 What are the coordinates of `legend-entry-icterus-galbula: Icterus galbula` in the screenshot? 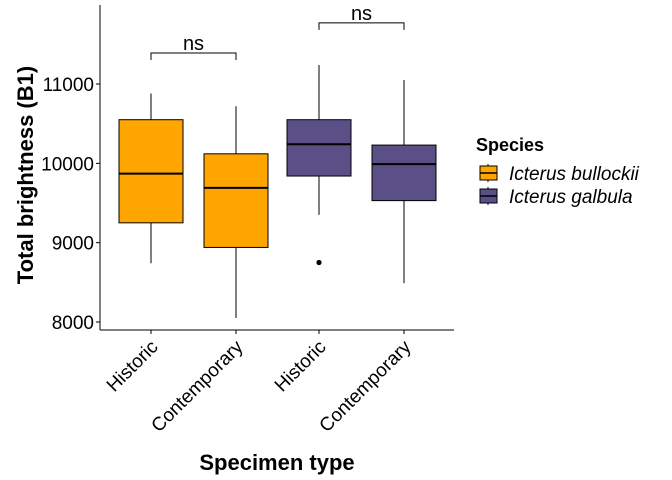 It's located at (556, 197).